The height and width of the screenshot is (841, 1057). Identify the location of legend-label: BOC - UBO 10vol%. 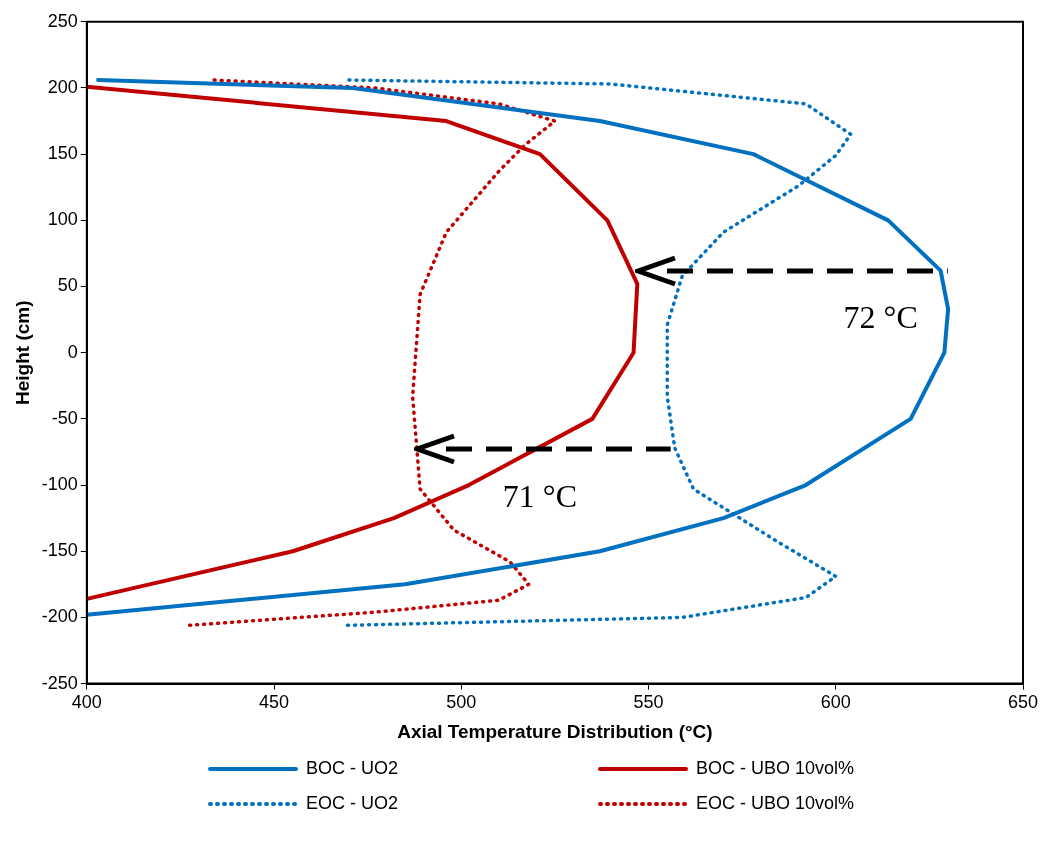
(775, 768).